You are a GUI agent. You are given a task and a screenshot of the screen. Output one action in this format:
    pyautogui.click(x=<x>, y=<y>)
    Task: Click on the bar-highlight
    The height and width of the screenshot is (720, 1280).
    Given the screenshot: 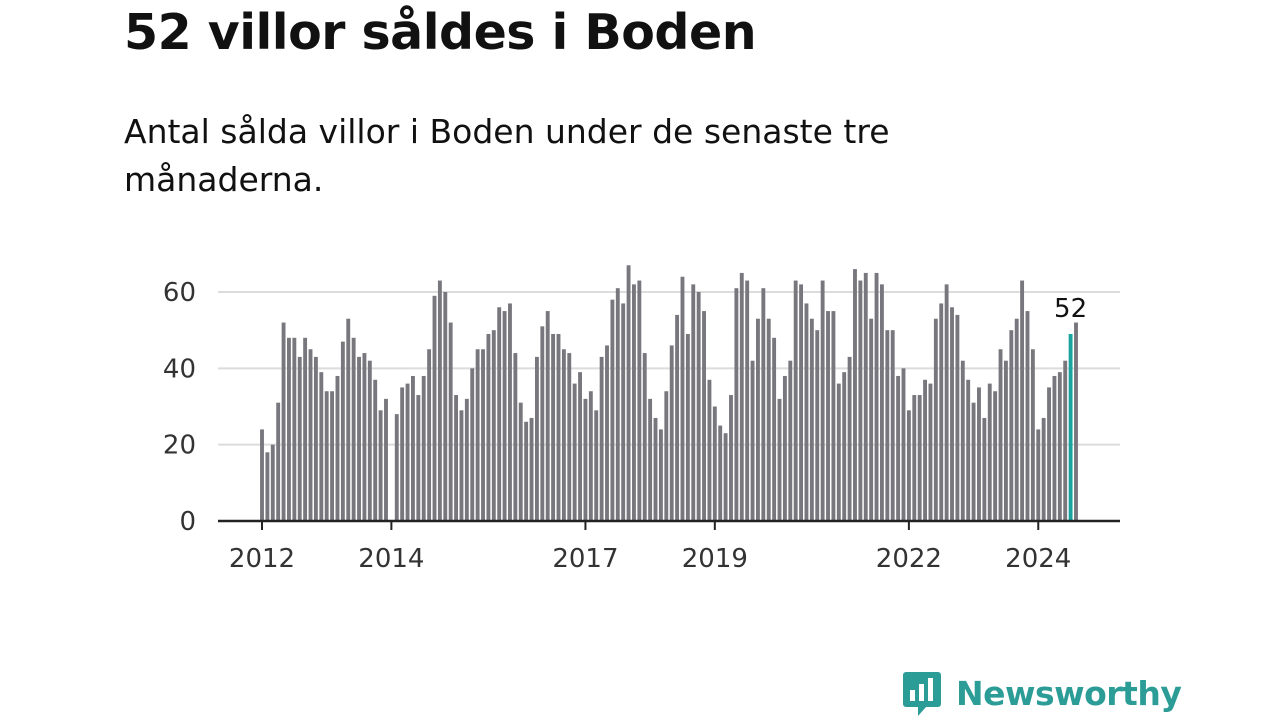 What is the action you would take?
    pyautogui.click(x=1070, y=427)
    